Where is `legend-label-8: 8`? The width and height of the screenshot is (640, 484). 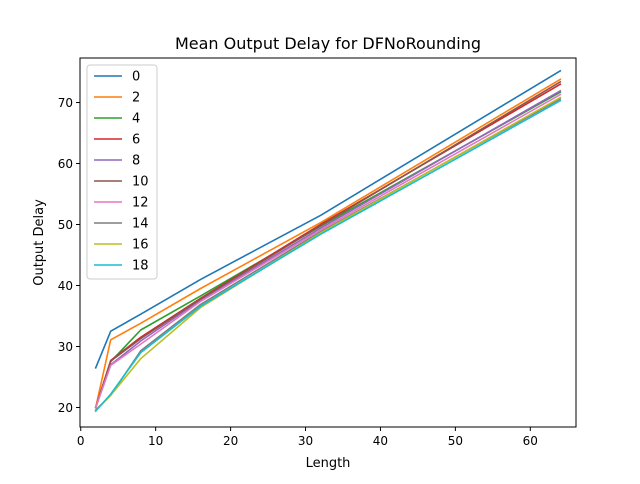
legend-label-8: 8 is located at coordinates (136, 161).